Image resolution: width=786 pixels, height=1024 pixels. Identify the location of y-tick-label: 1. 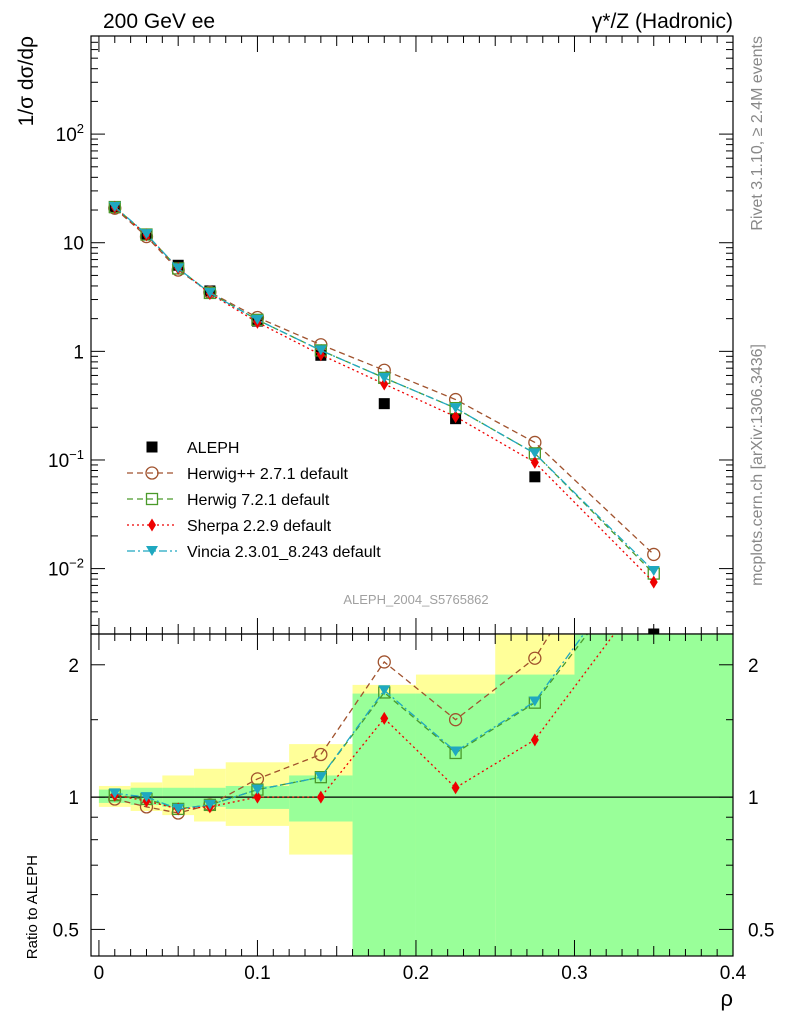
(78, 352).